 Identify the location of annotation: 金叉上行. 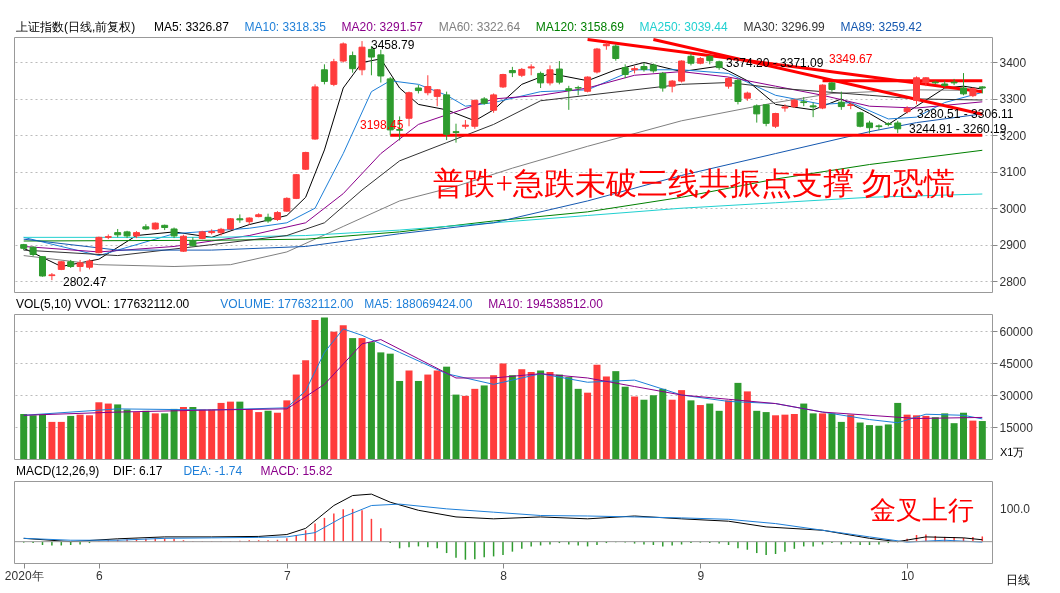
(922, 510).